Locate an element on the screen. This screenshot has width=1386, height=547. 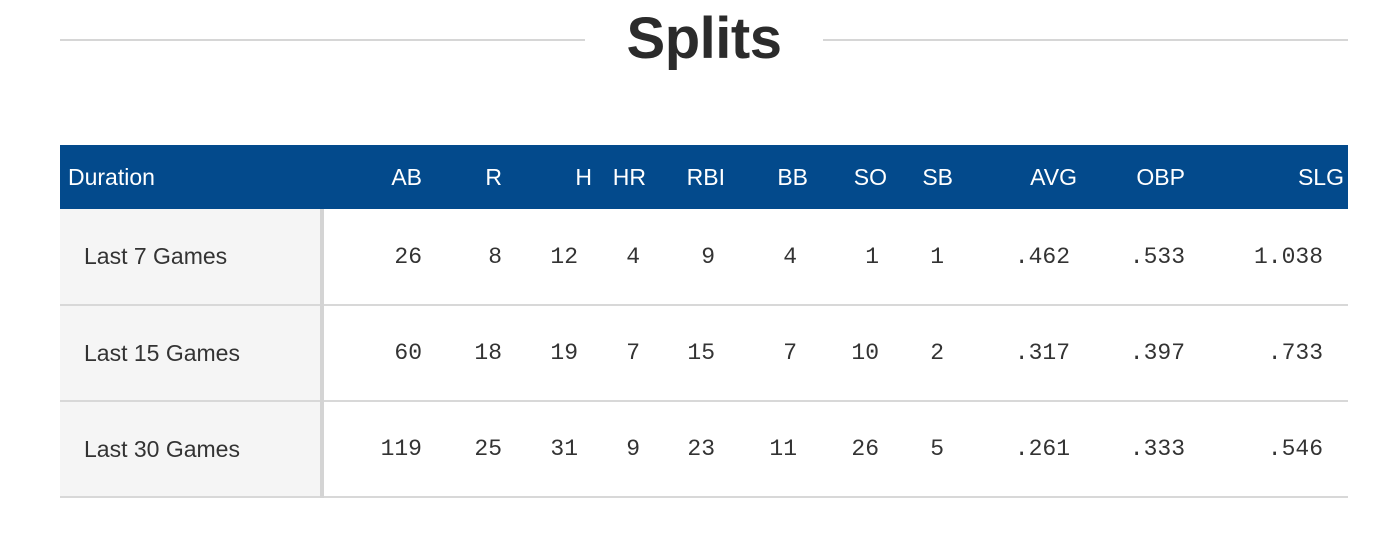
sb-cell: 5 is located at coordinates (937, 449).